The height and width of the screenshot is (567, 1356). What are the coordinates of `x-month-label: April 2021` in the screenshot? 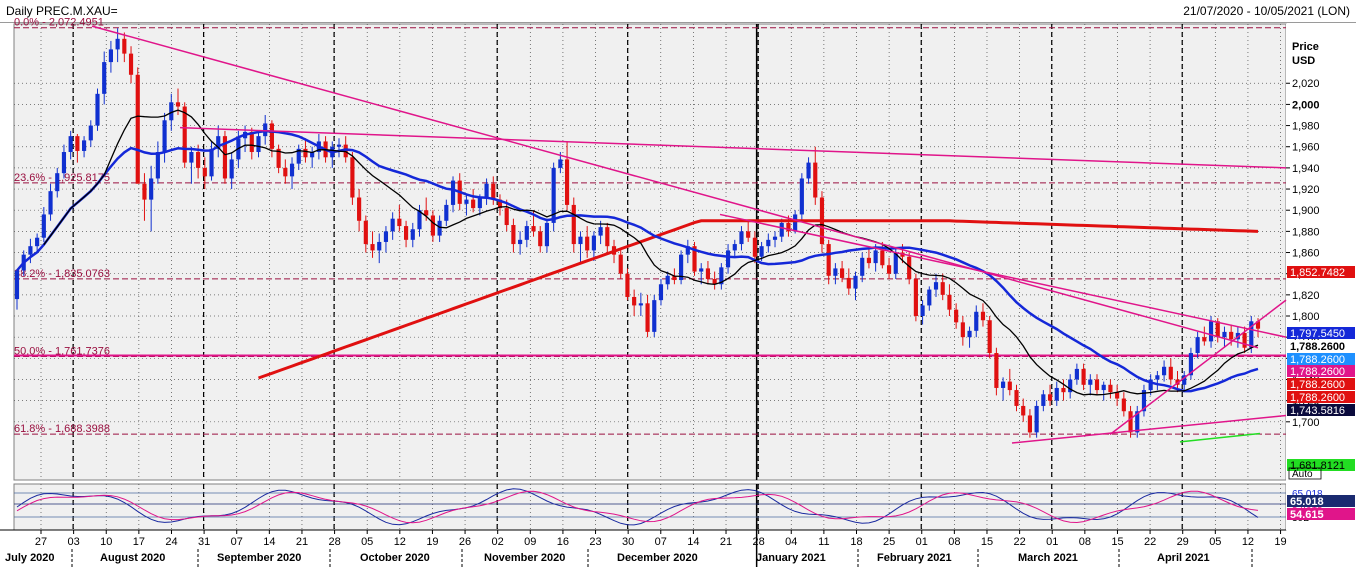 It's located at (1183, 558).